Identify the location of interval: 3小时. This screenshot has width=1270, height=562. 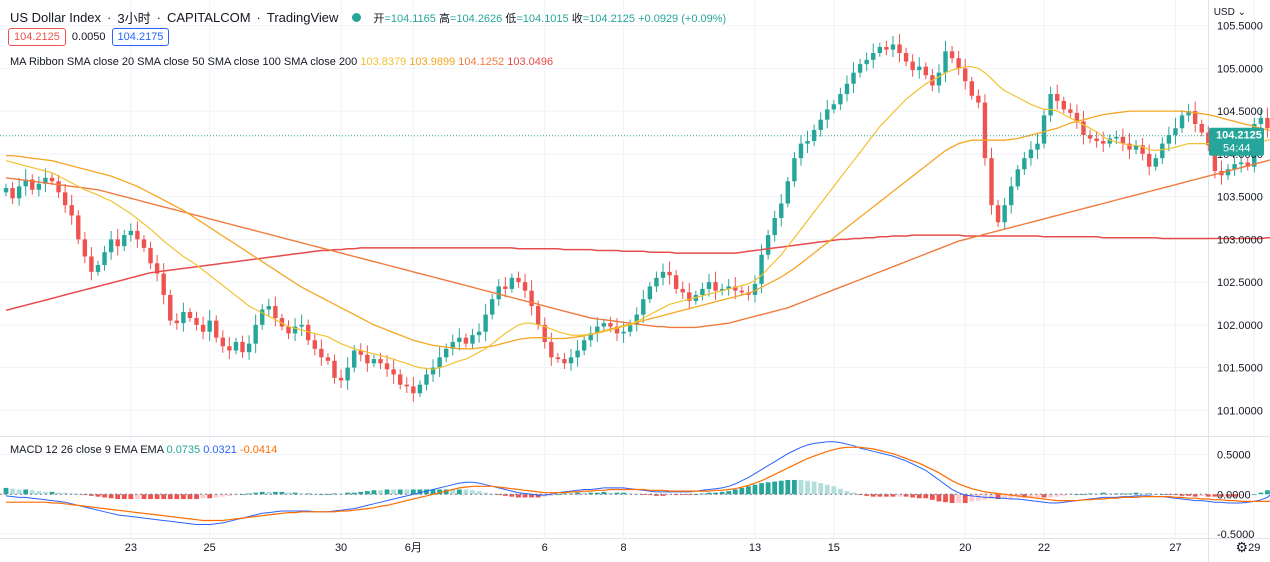
(134, 18).